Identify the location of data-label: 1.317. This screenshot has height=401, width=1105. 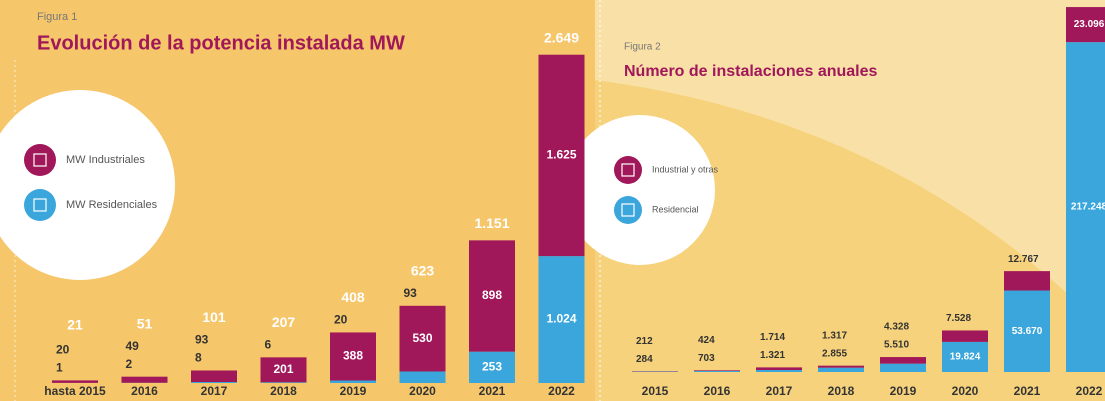
(834, 335).